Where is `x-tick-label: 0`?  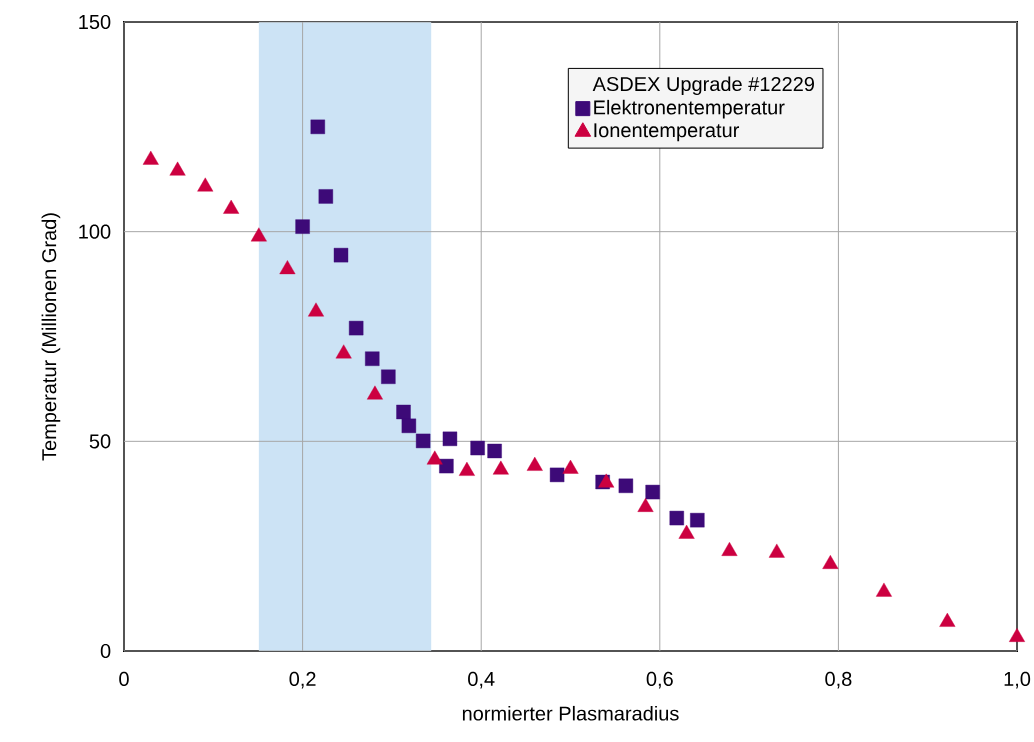
x-tick-label: 0 is located at coordinates (124, 679).